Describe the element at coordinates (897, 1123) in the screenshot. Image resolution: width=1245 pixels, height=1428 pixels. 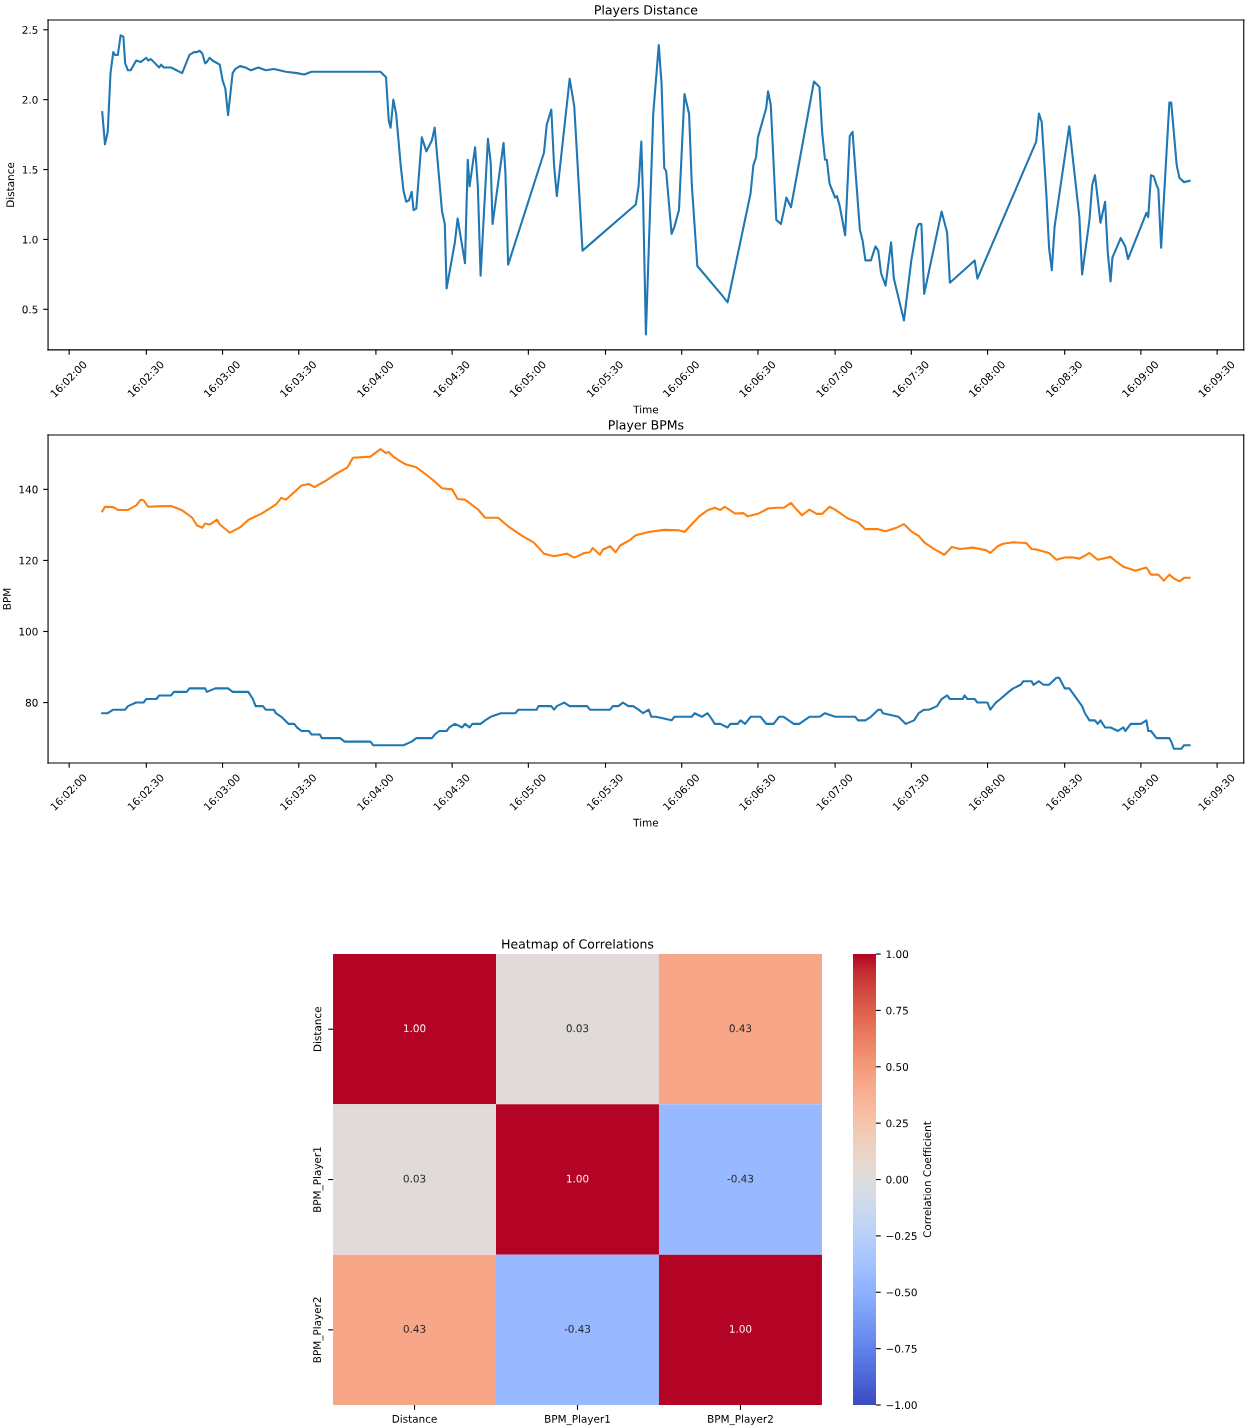
I see `color-bar-label: 0.25` at that location.